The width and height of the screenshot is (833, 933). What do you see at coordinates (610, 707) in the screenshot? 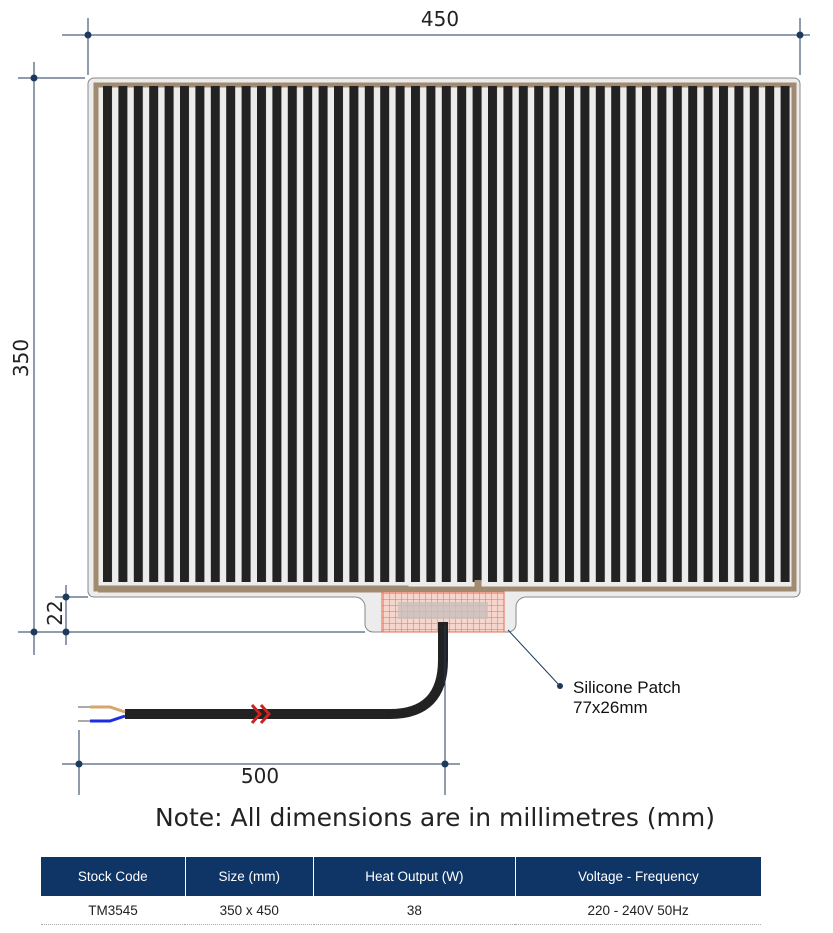
I see `callout-line2: 77x26mm` at bounding box center [610, 707].